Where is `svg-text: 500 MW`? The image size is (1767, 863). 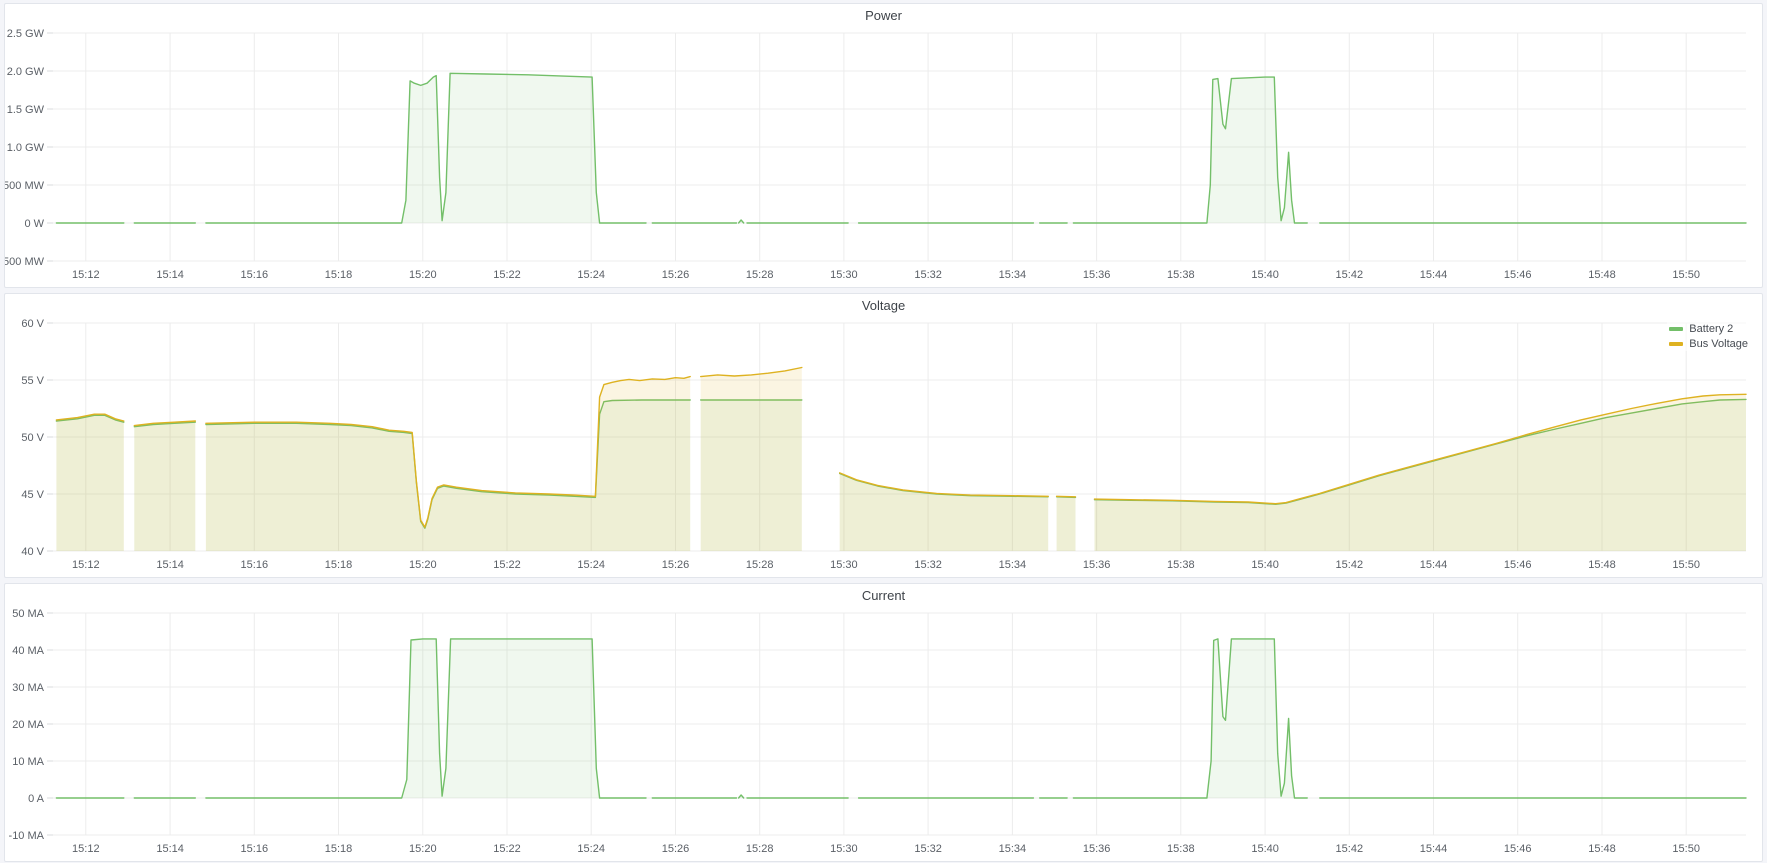 svg-text: 500 MW is located at coordinates (25, 186).